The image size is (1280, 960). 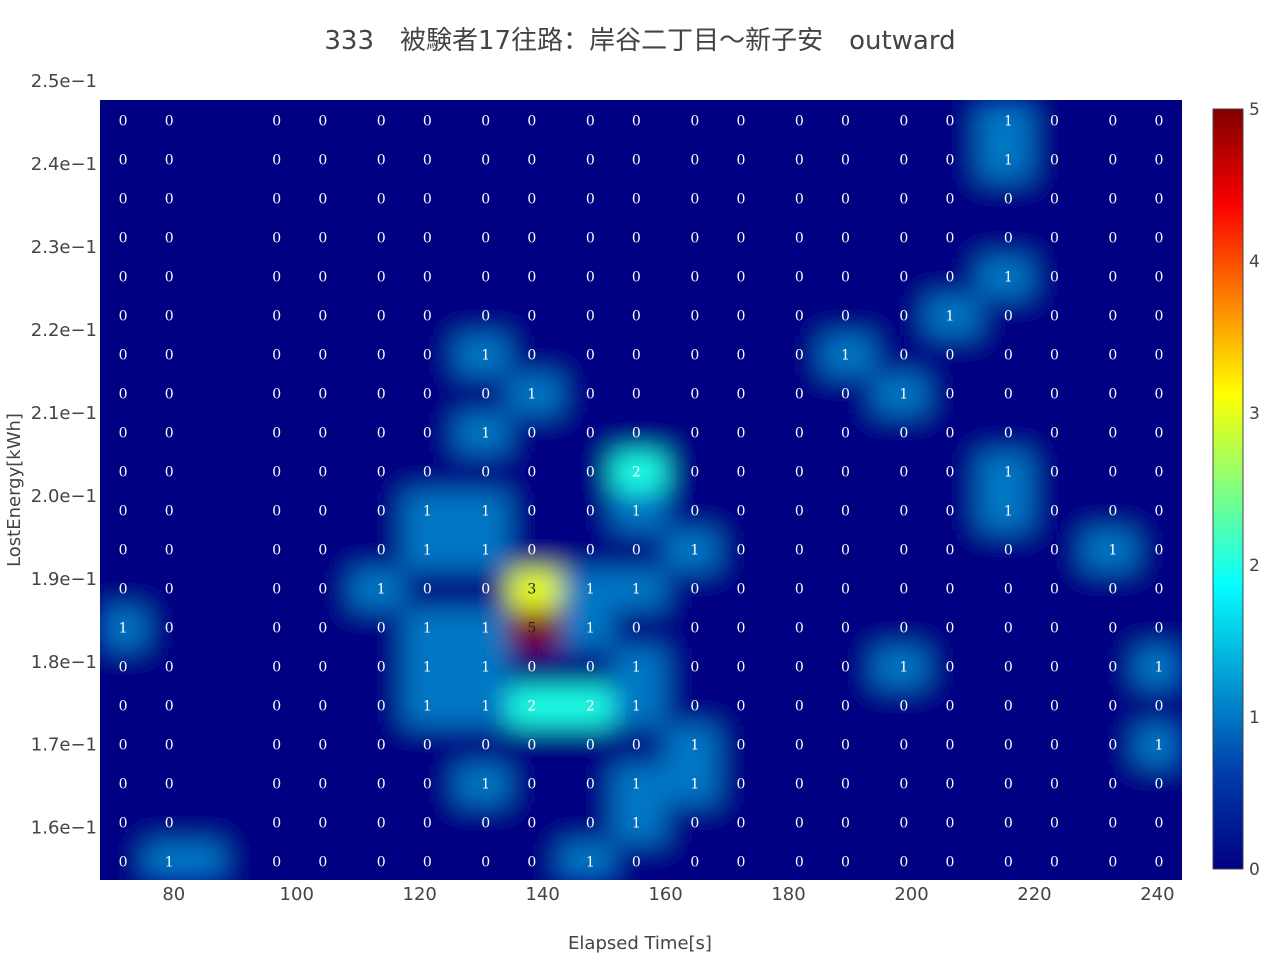 What do you see at coordinates (788, 894) in the screenshot?
I see `x-tick-label: 180` at bounding box center [788, 894].